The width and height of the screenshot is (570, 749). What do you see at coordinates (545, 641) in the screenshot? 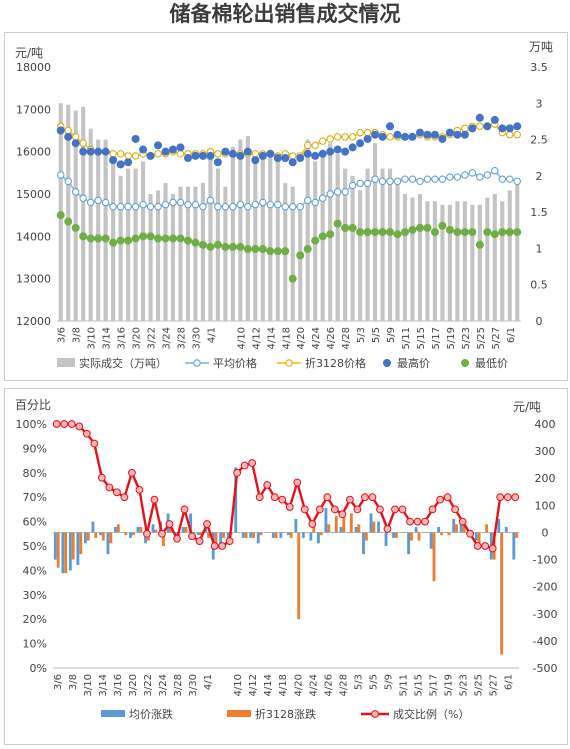
I see `y-tick-label-right: -400` at bounding box center [545, 641].